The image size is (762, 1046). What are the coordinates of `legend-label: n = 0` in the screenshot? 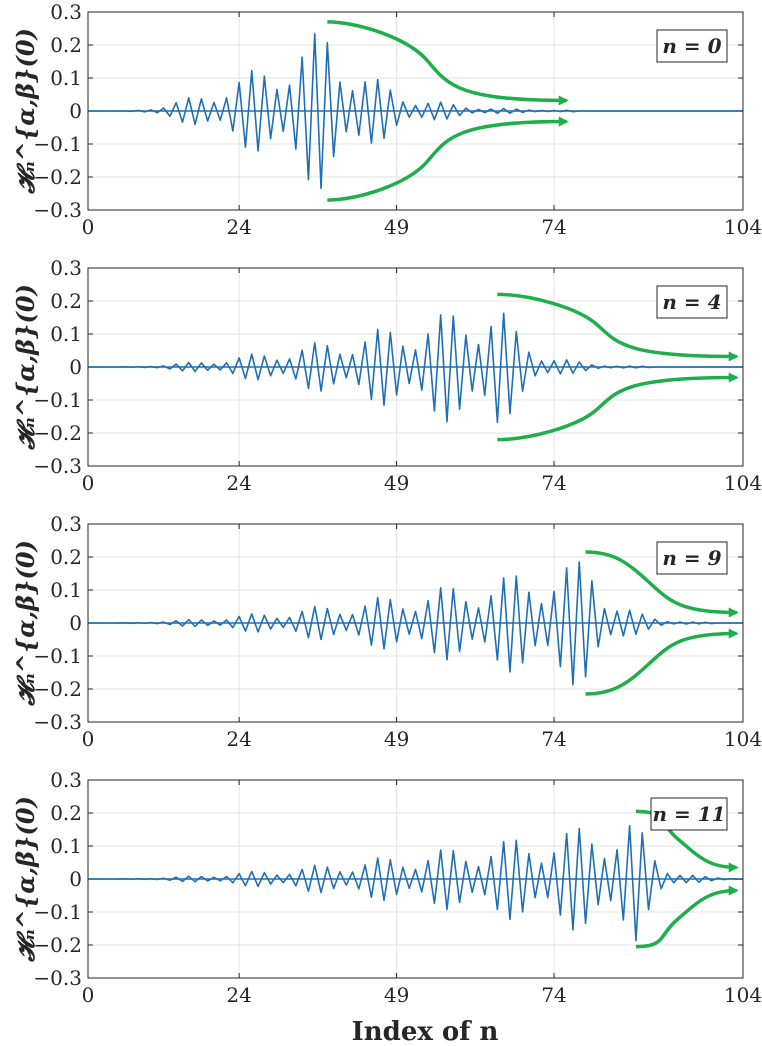 It's located at (691, 46).